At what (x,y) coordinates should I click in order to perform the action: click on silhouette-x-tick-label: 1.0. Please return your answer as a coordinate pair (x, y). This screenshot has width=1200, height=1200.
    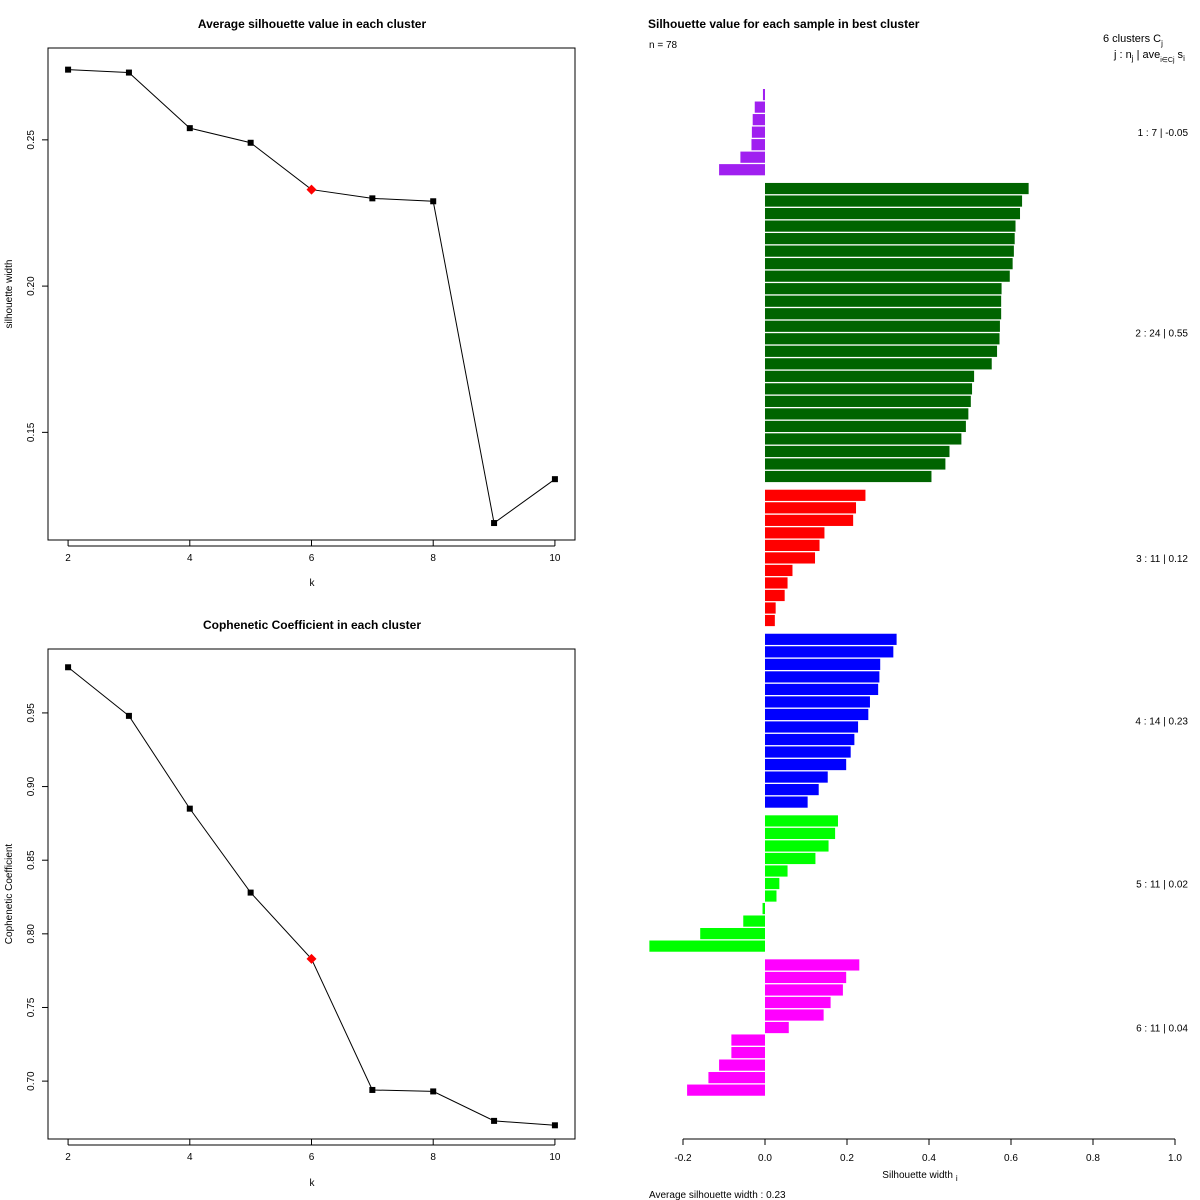
    Looking at the image, I should click on (1175, 1158).